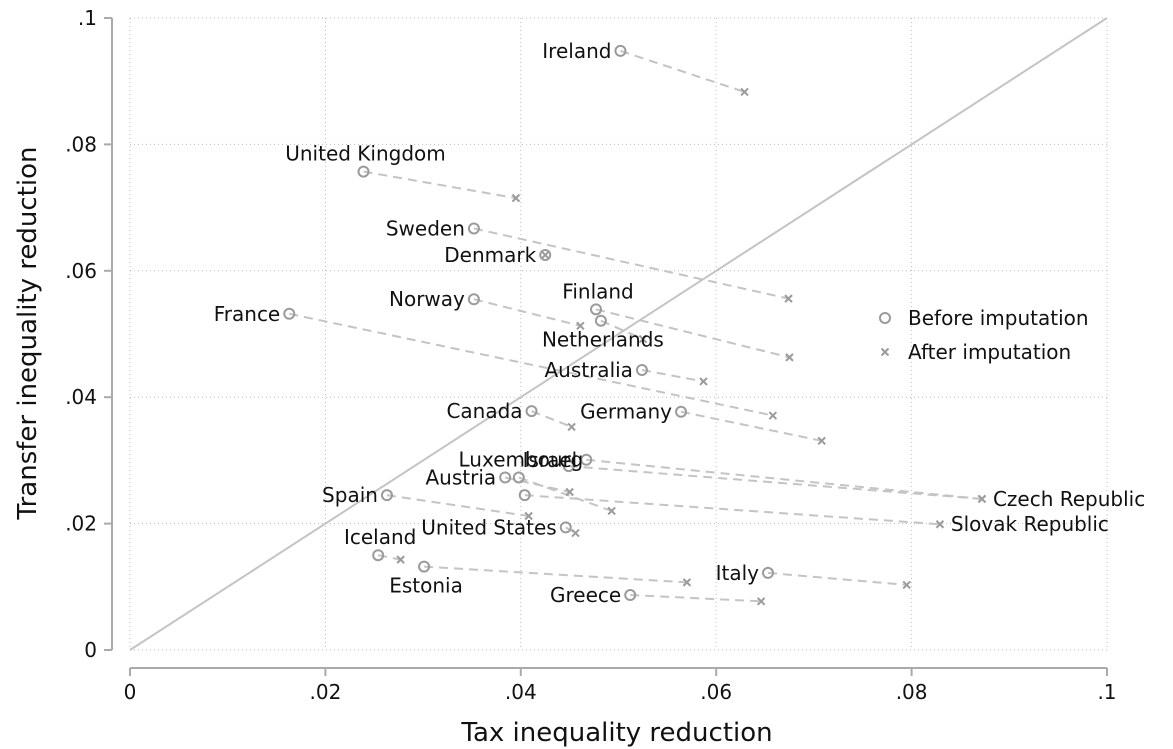 This screenshot has width=1173, height=749. I want to click on country-label-canada: Canada, so click(484, 411).